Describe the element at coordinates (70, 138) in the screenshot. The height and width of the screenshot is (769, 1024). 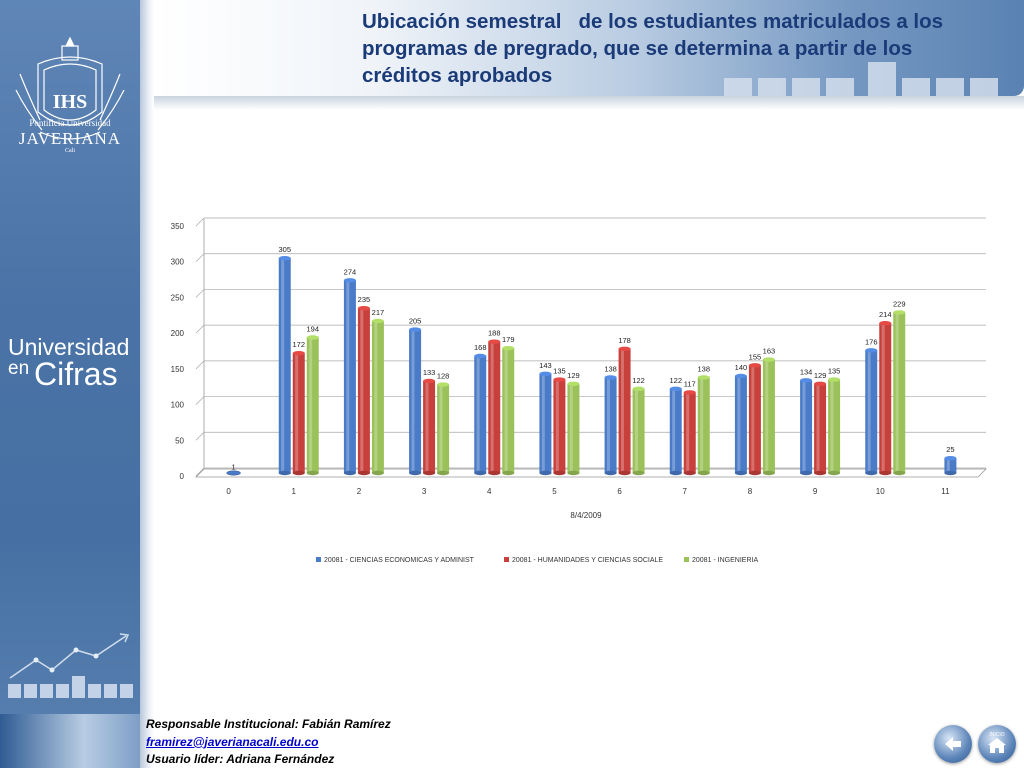
I see `logo-line-2: JAVERIANA` at that location.